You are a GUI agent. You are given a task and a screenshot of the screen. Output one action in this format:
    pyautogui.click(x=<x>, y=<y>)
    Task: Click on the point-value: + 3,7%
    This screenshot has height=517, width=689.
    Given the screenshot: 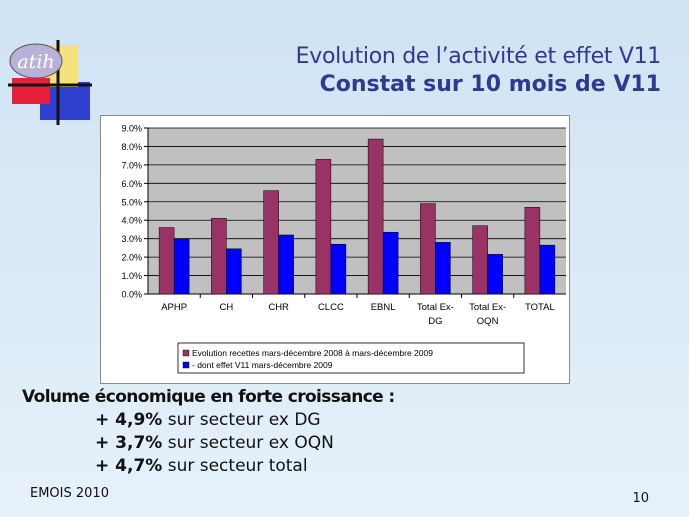 What is the action you would take?
    pyautogui.click(x=129, y=443)
    